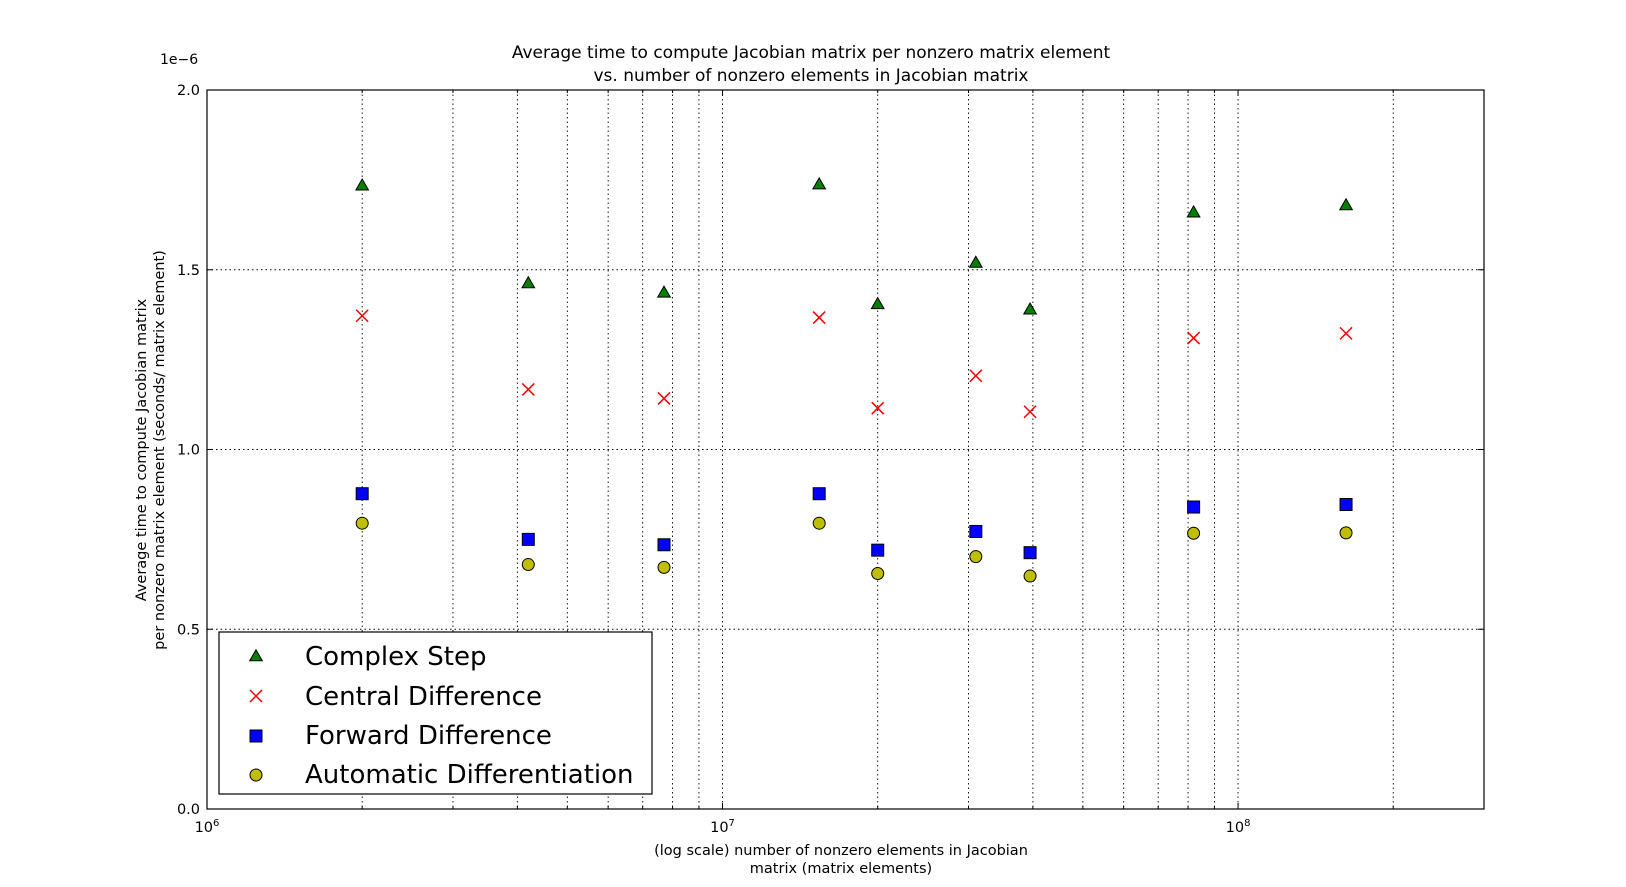 This screenshot has width=1626, height=887. I want to click on y-tick-label: 2.0, so click(188, 91).